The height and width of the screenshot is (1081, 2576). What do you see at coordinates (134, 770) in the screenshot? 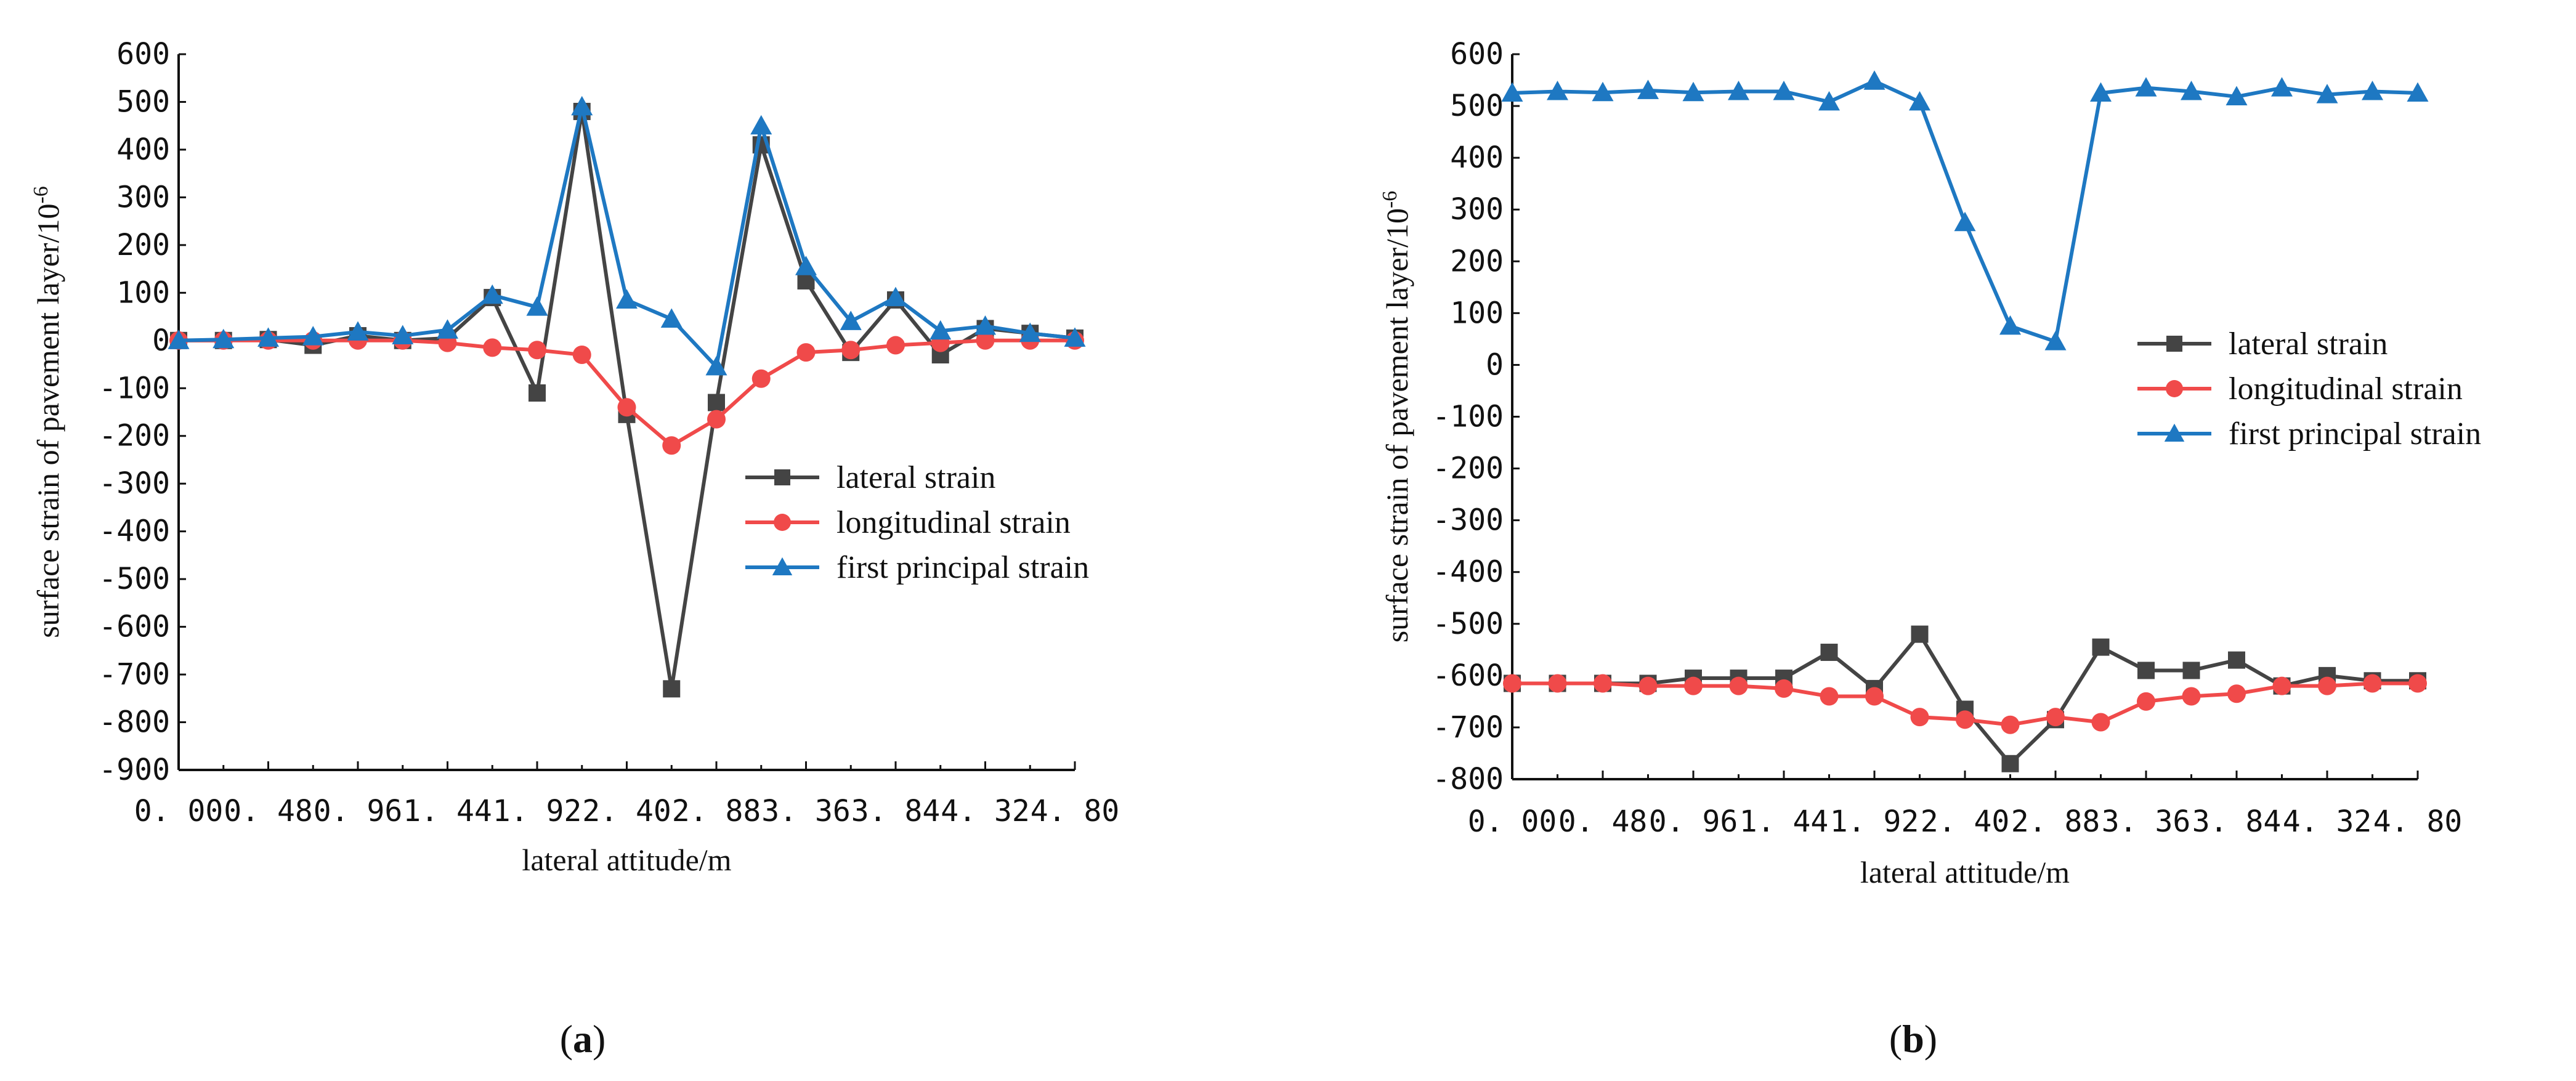
I see `y-tick-label: -900` at bounding box center [134, 770].